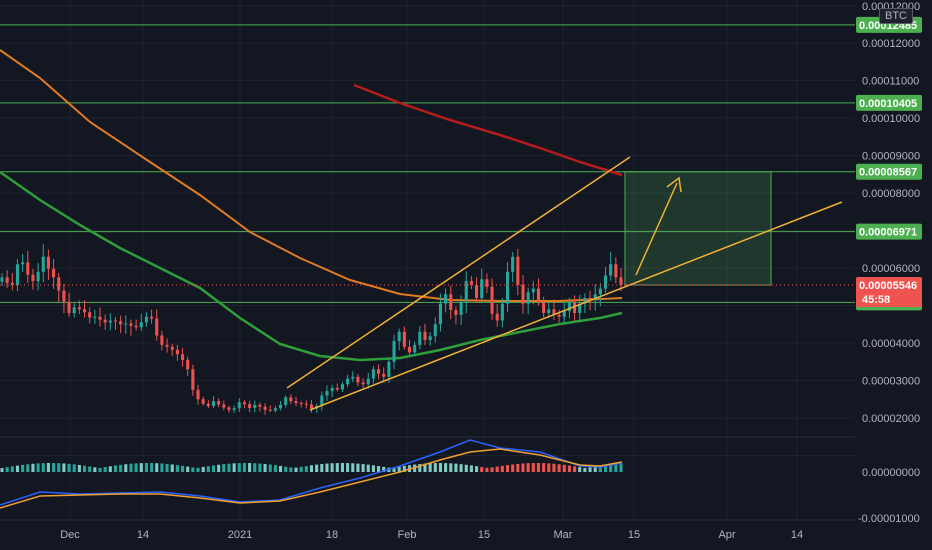 This screenshot has width=932, height=550. Describe the element at coordinates (891, 119) in the screenshot. I see `price-axis-label: 0.00010000` at that location.